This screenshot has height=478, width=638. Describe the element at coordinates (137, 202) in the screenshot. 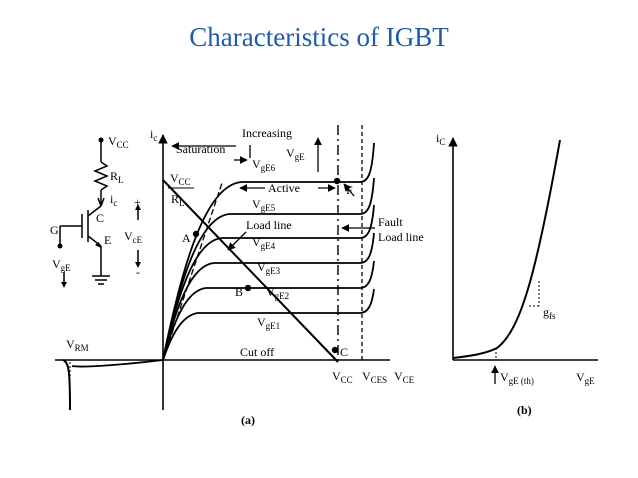

I see `circuit-plus-label: +` at that location.